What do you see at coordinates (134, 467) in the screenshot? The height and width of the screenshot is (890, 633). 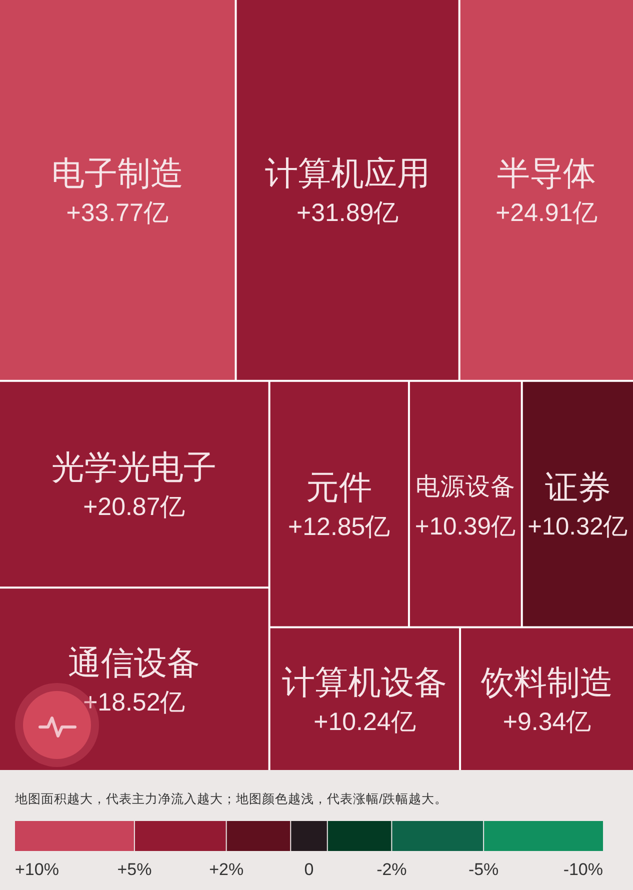 I see `category-label: 光学光电子` at bounding box center [134, 467].